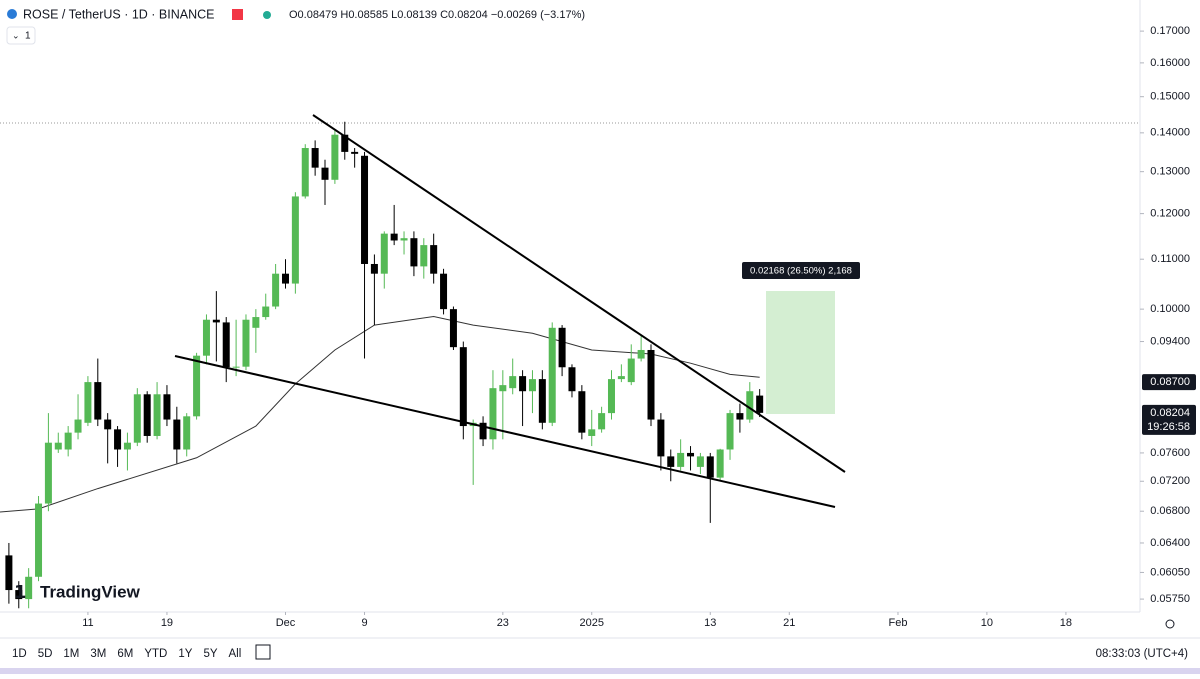 This screenshot has height=679, width=1200. What do you see at coordinates (1170, 599) in the screenshot?
I see `y-tick-label: 0.05750` at bounding box center [1170, 599].